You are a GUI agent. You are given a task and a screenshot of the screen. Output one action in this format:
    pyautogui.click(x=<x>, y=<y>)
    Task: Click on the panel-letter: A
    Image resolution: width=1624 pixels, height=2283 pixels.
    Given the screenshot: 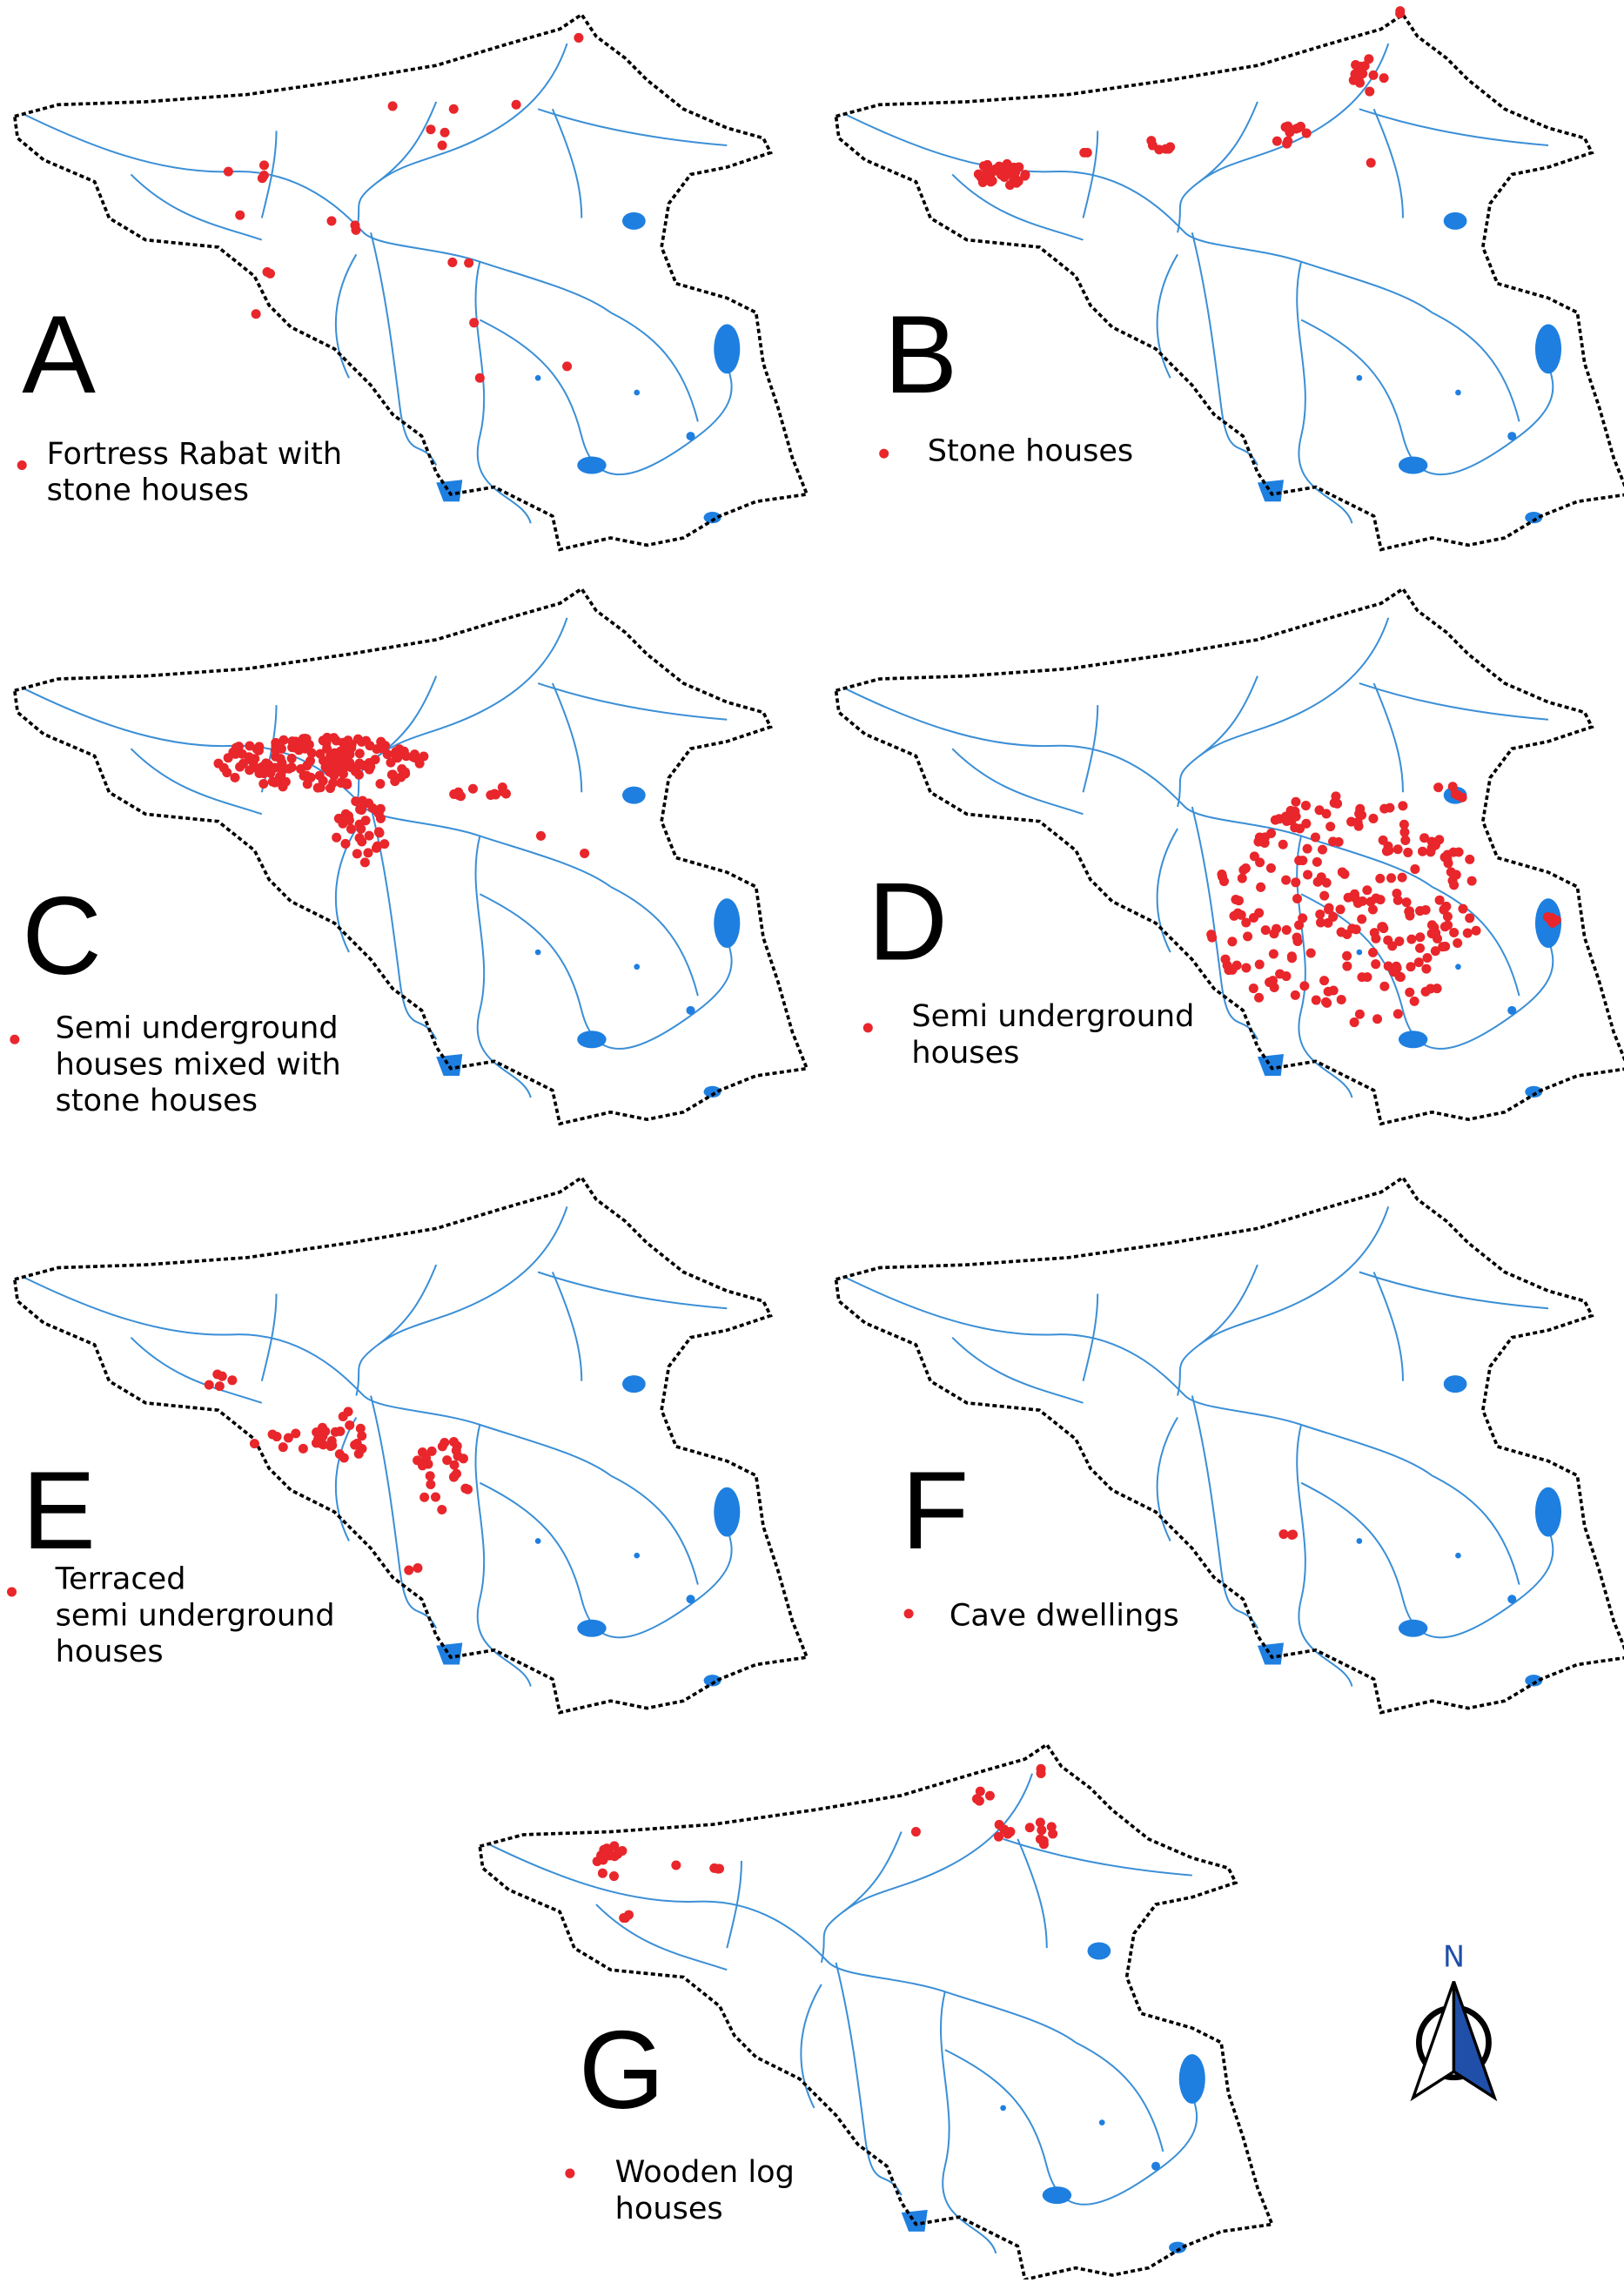 What is the action you would take?
    pyautogui.click(x=59, y=354)
    